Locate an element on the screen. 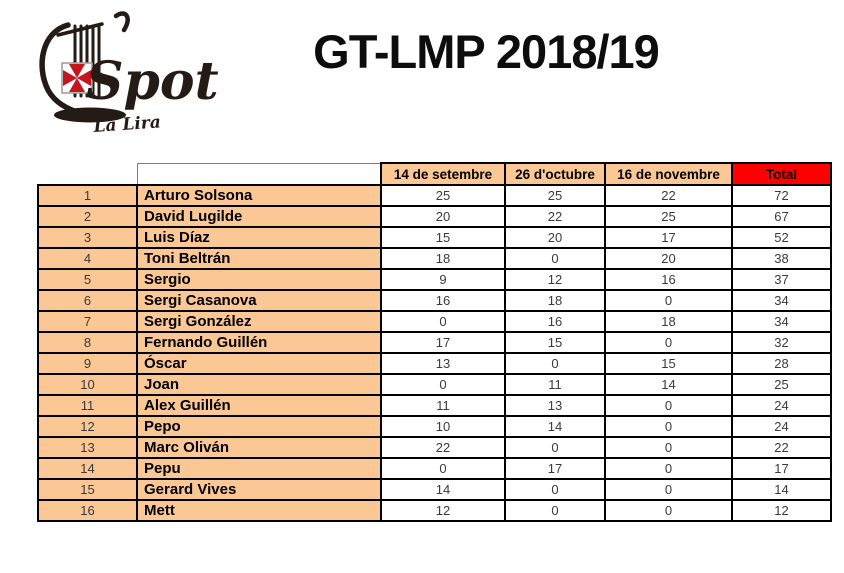 The image size is (844, 573). total-cell: 12 is located at coordinates (781, 510).